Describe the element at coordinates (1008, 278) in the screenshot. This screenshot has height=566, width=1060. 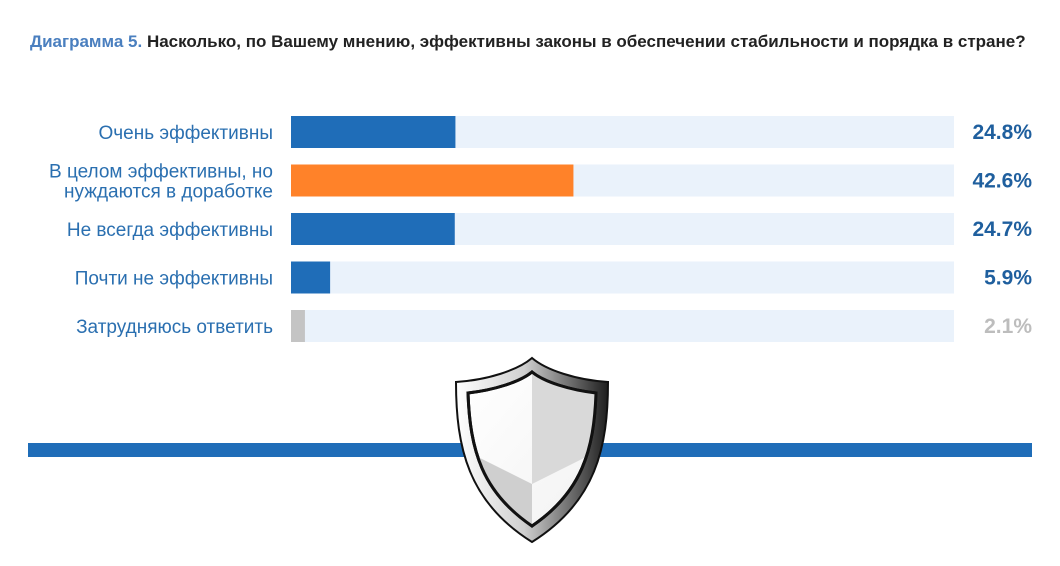
I see `value-label-3: 5.9%` at that location.